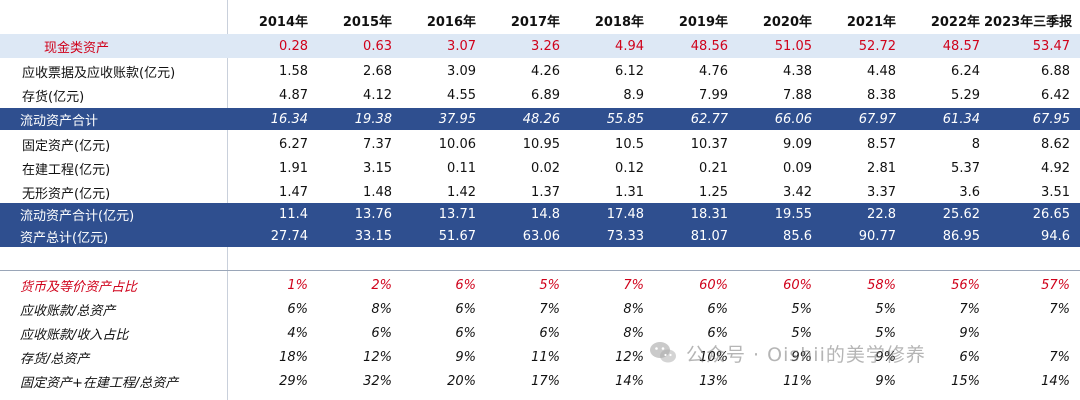  Describe the element at coordinates (625, 214) in the screenshot. I see `value-cell: 17.48` at that location.